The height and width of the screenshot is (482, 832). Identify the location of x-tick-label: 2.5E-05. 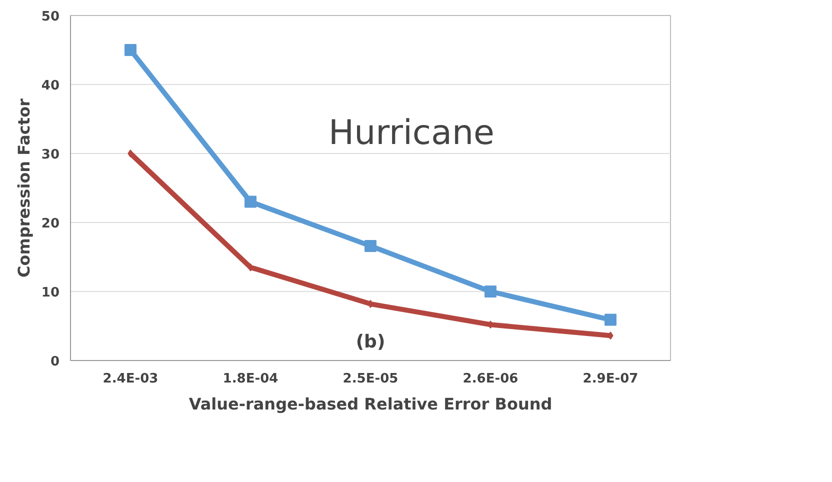
(370, 379).